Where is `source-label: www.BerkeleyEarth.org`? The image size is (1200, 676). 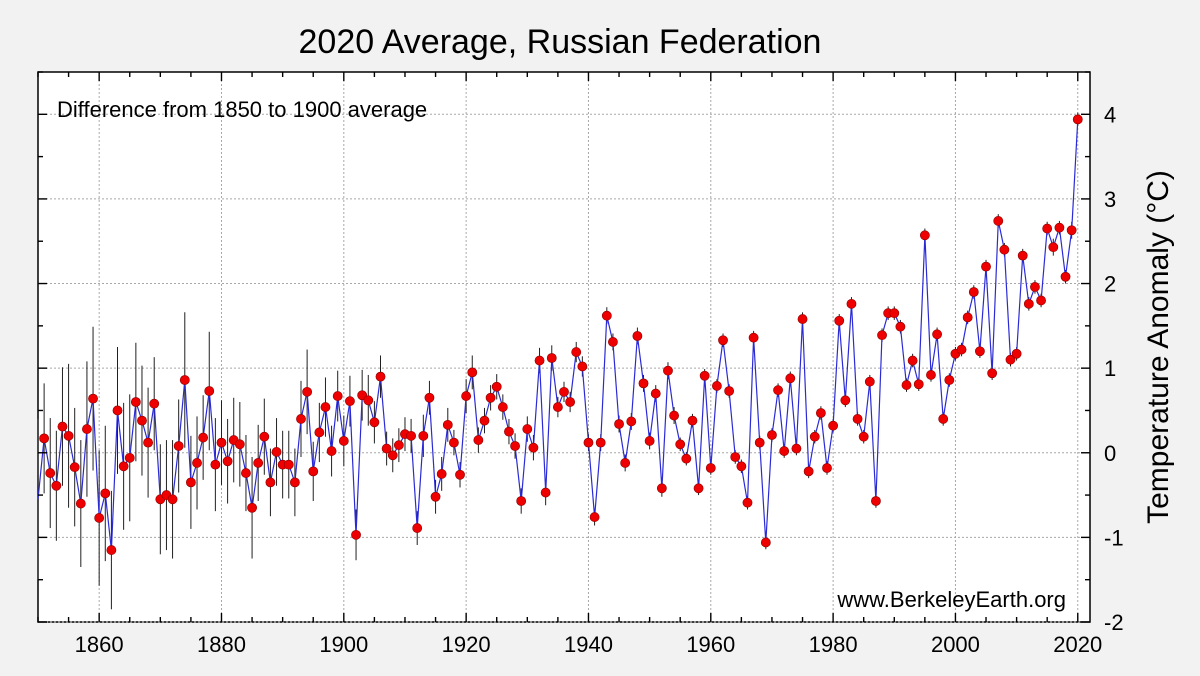 source-label: www.BerkeleyEarth.org is located at coordinates (951, 599).